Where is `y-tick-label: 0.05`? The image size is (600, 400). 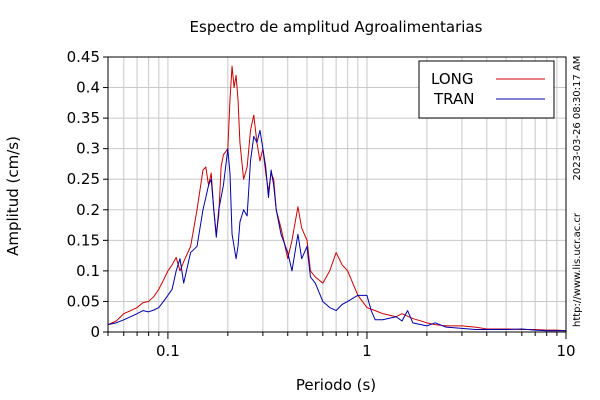 y-tick-label: 0.05 is located at coordinates (83, 301).